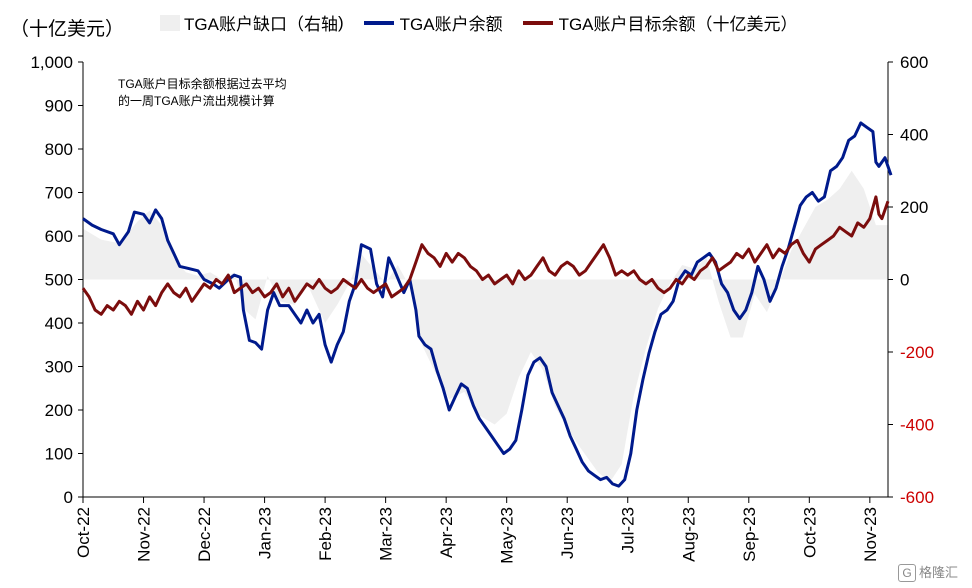  Describe the element at coordinates (202, 92) in the screenshot. I see `chart-annotation: TGA账户目标余额根据过去平均 的一周TGA账户流出规模计算` at that location.